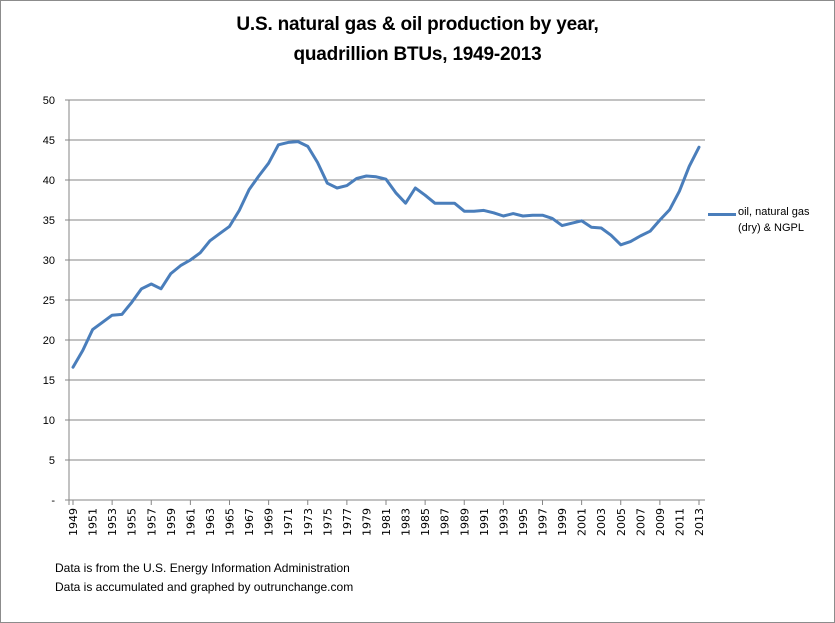  I want to click on x-tick-label: 2009, so click(660, 522).